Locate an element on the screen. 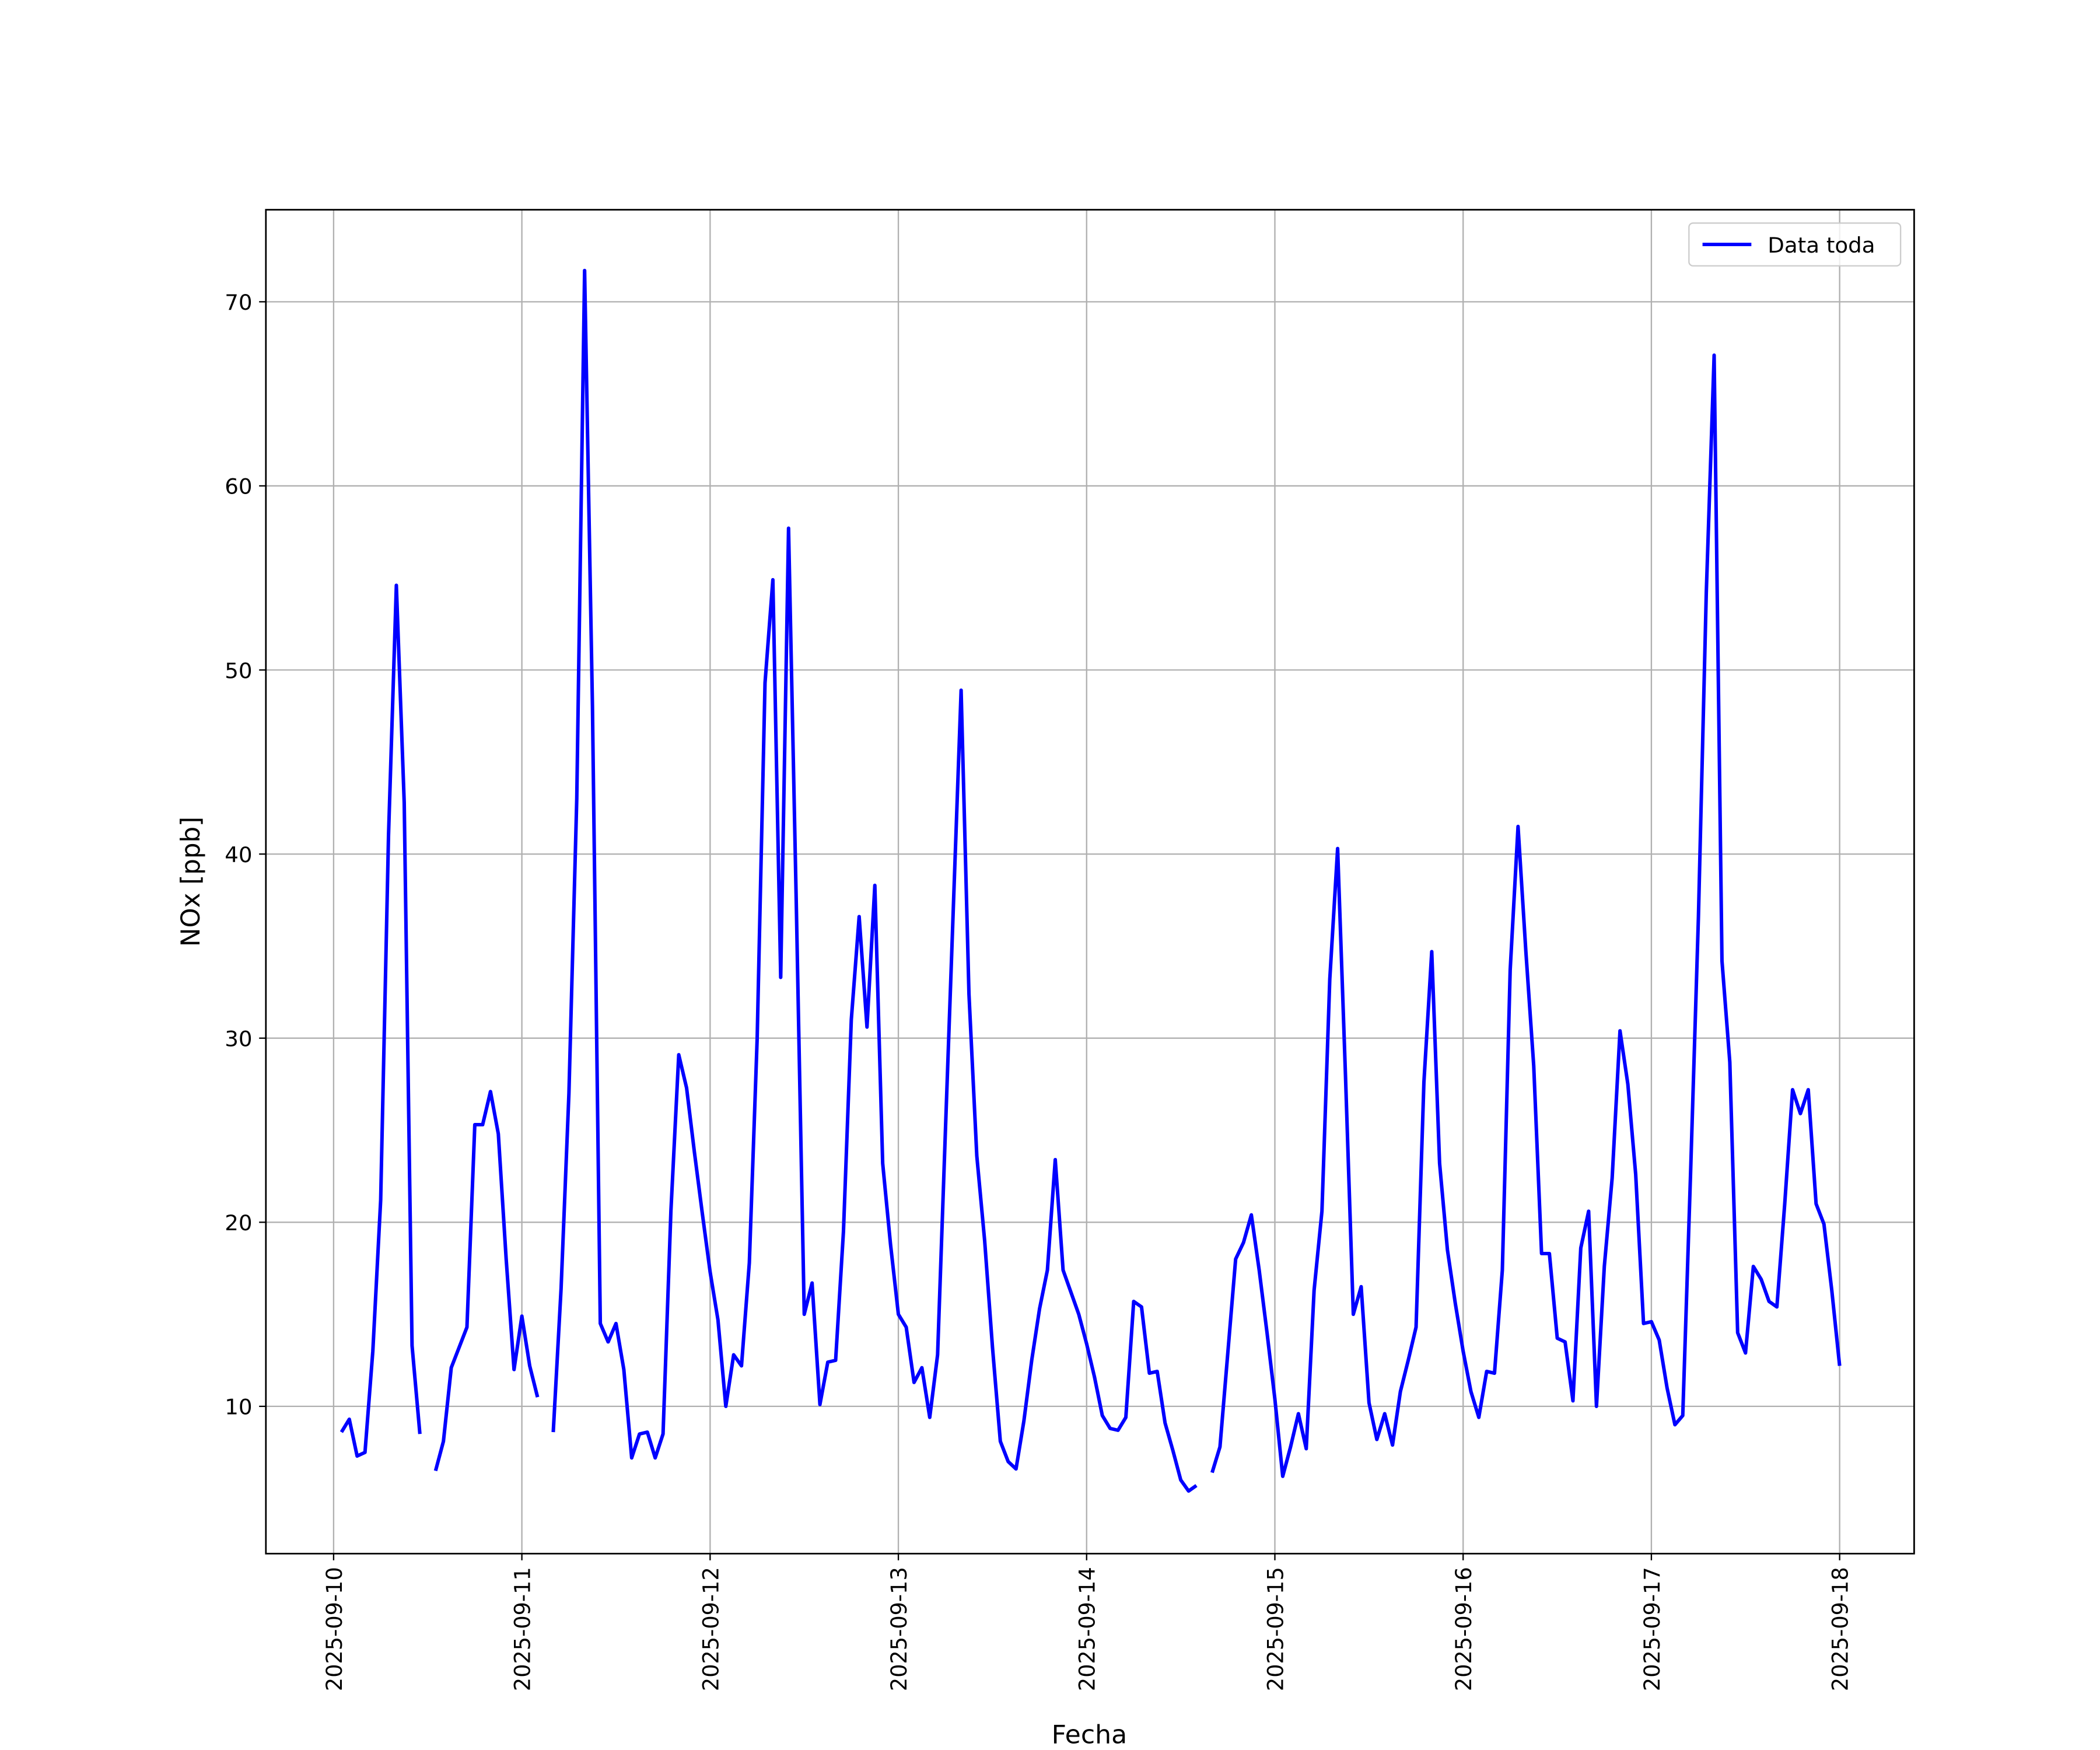 Image resolution: width=2100 pixels, height=1750 pixels. x-tick-label: 2025-09-11 is located at coordinates (522, 1629).